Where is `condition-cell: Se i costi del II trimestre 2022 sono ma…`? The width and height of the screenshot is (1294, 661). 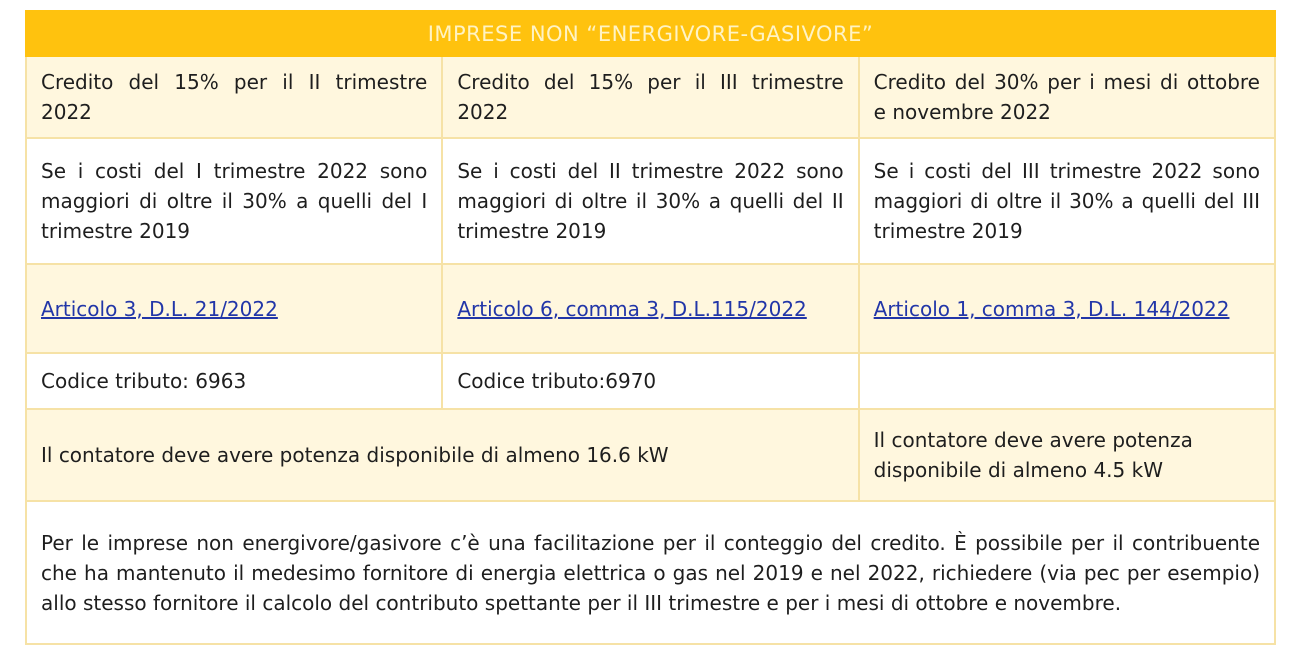 condition-cell: Se i costi del II trimestre 2022 sono ma… is located at coordinates (650, 201).